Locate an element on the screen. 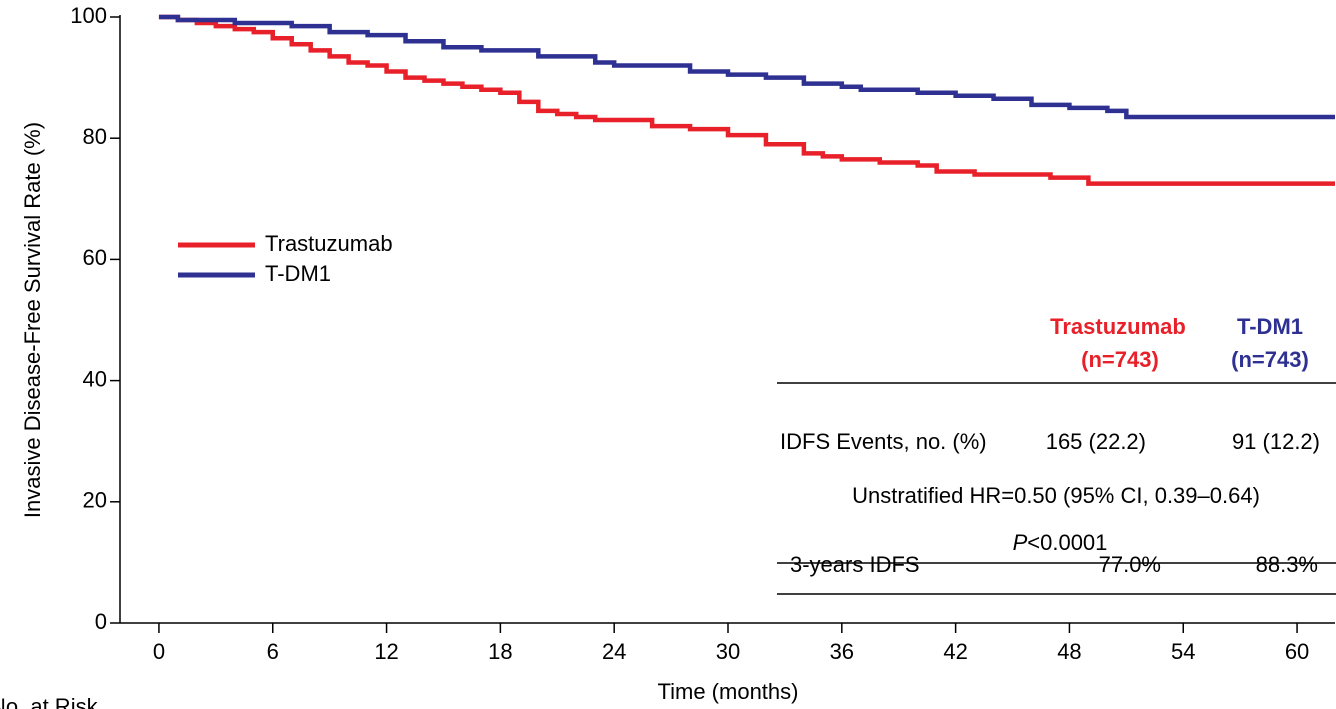 This screenshot has height=709, width=1336. y-tick-label: 80 is located at coordinates (95, 136).